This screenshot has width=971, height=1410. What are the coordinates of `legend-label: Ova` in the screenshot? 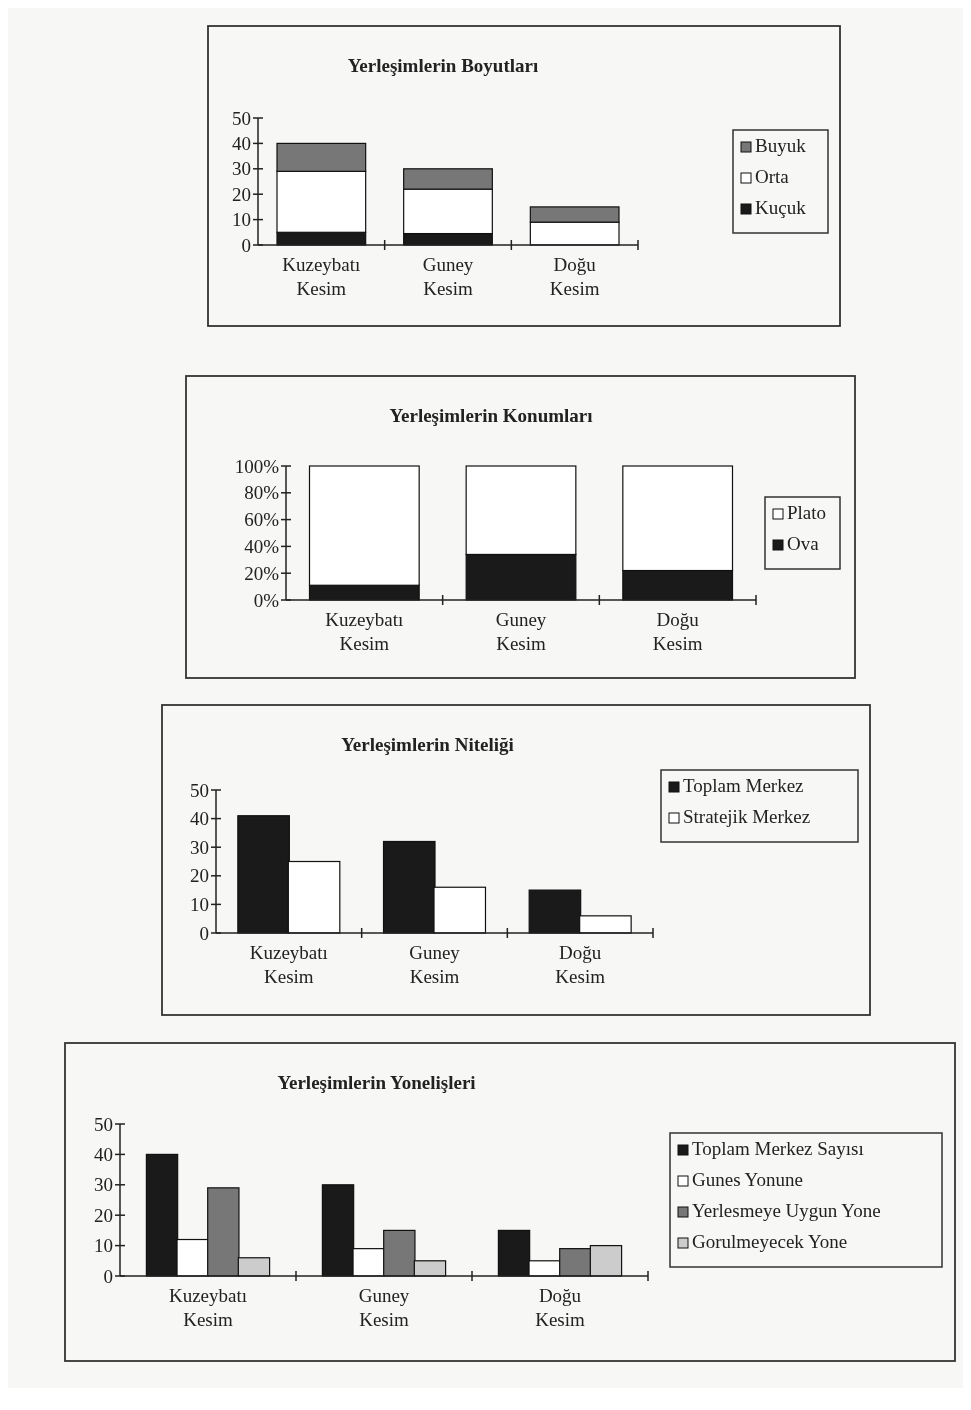 It's located at (803, 543).